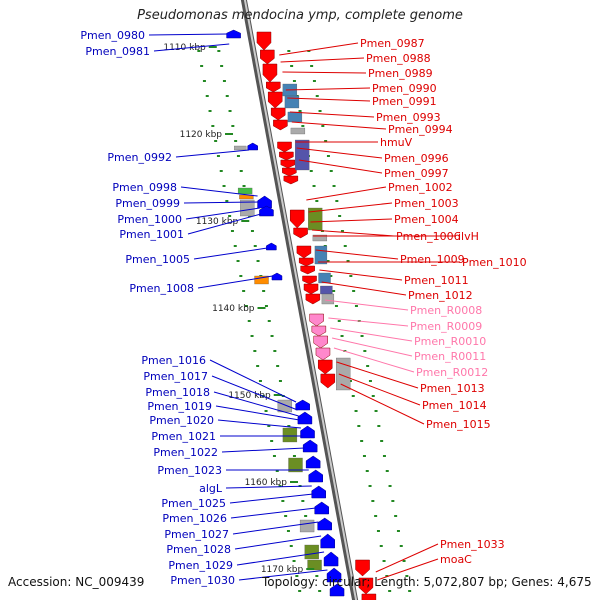 The height and width of the screenshot is (600, 600). I want to click on gene-label-pmen_0989: Pmen_0989, so click(400, 73).